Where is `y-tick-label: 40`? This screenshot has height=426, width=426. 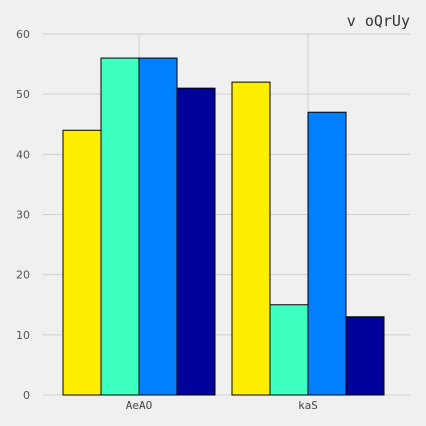
y-tick-label: 40 is located at coordinates (23, 154).